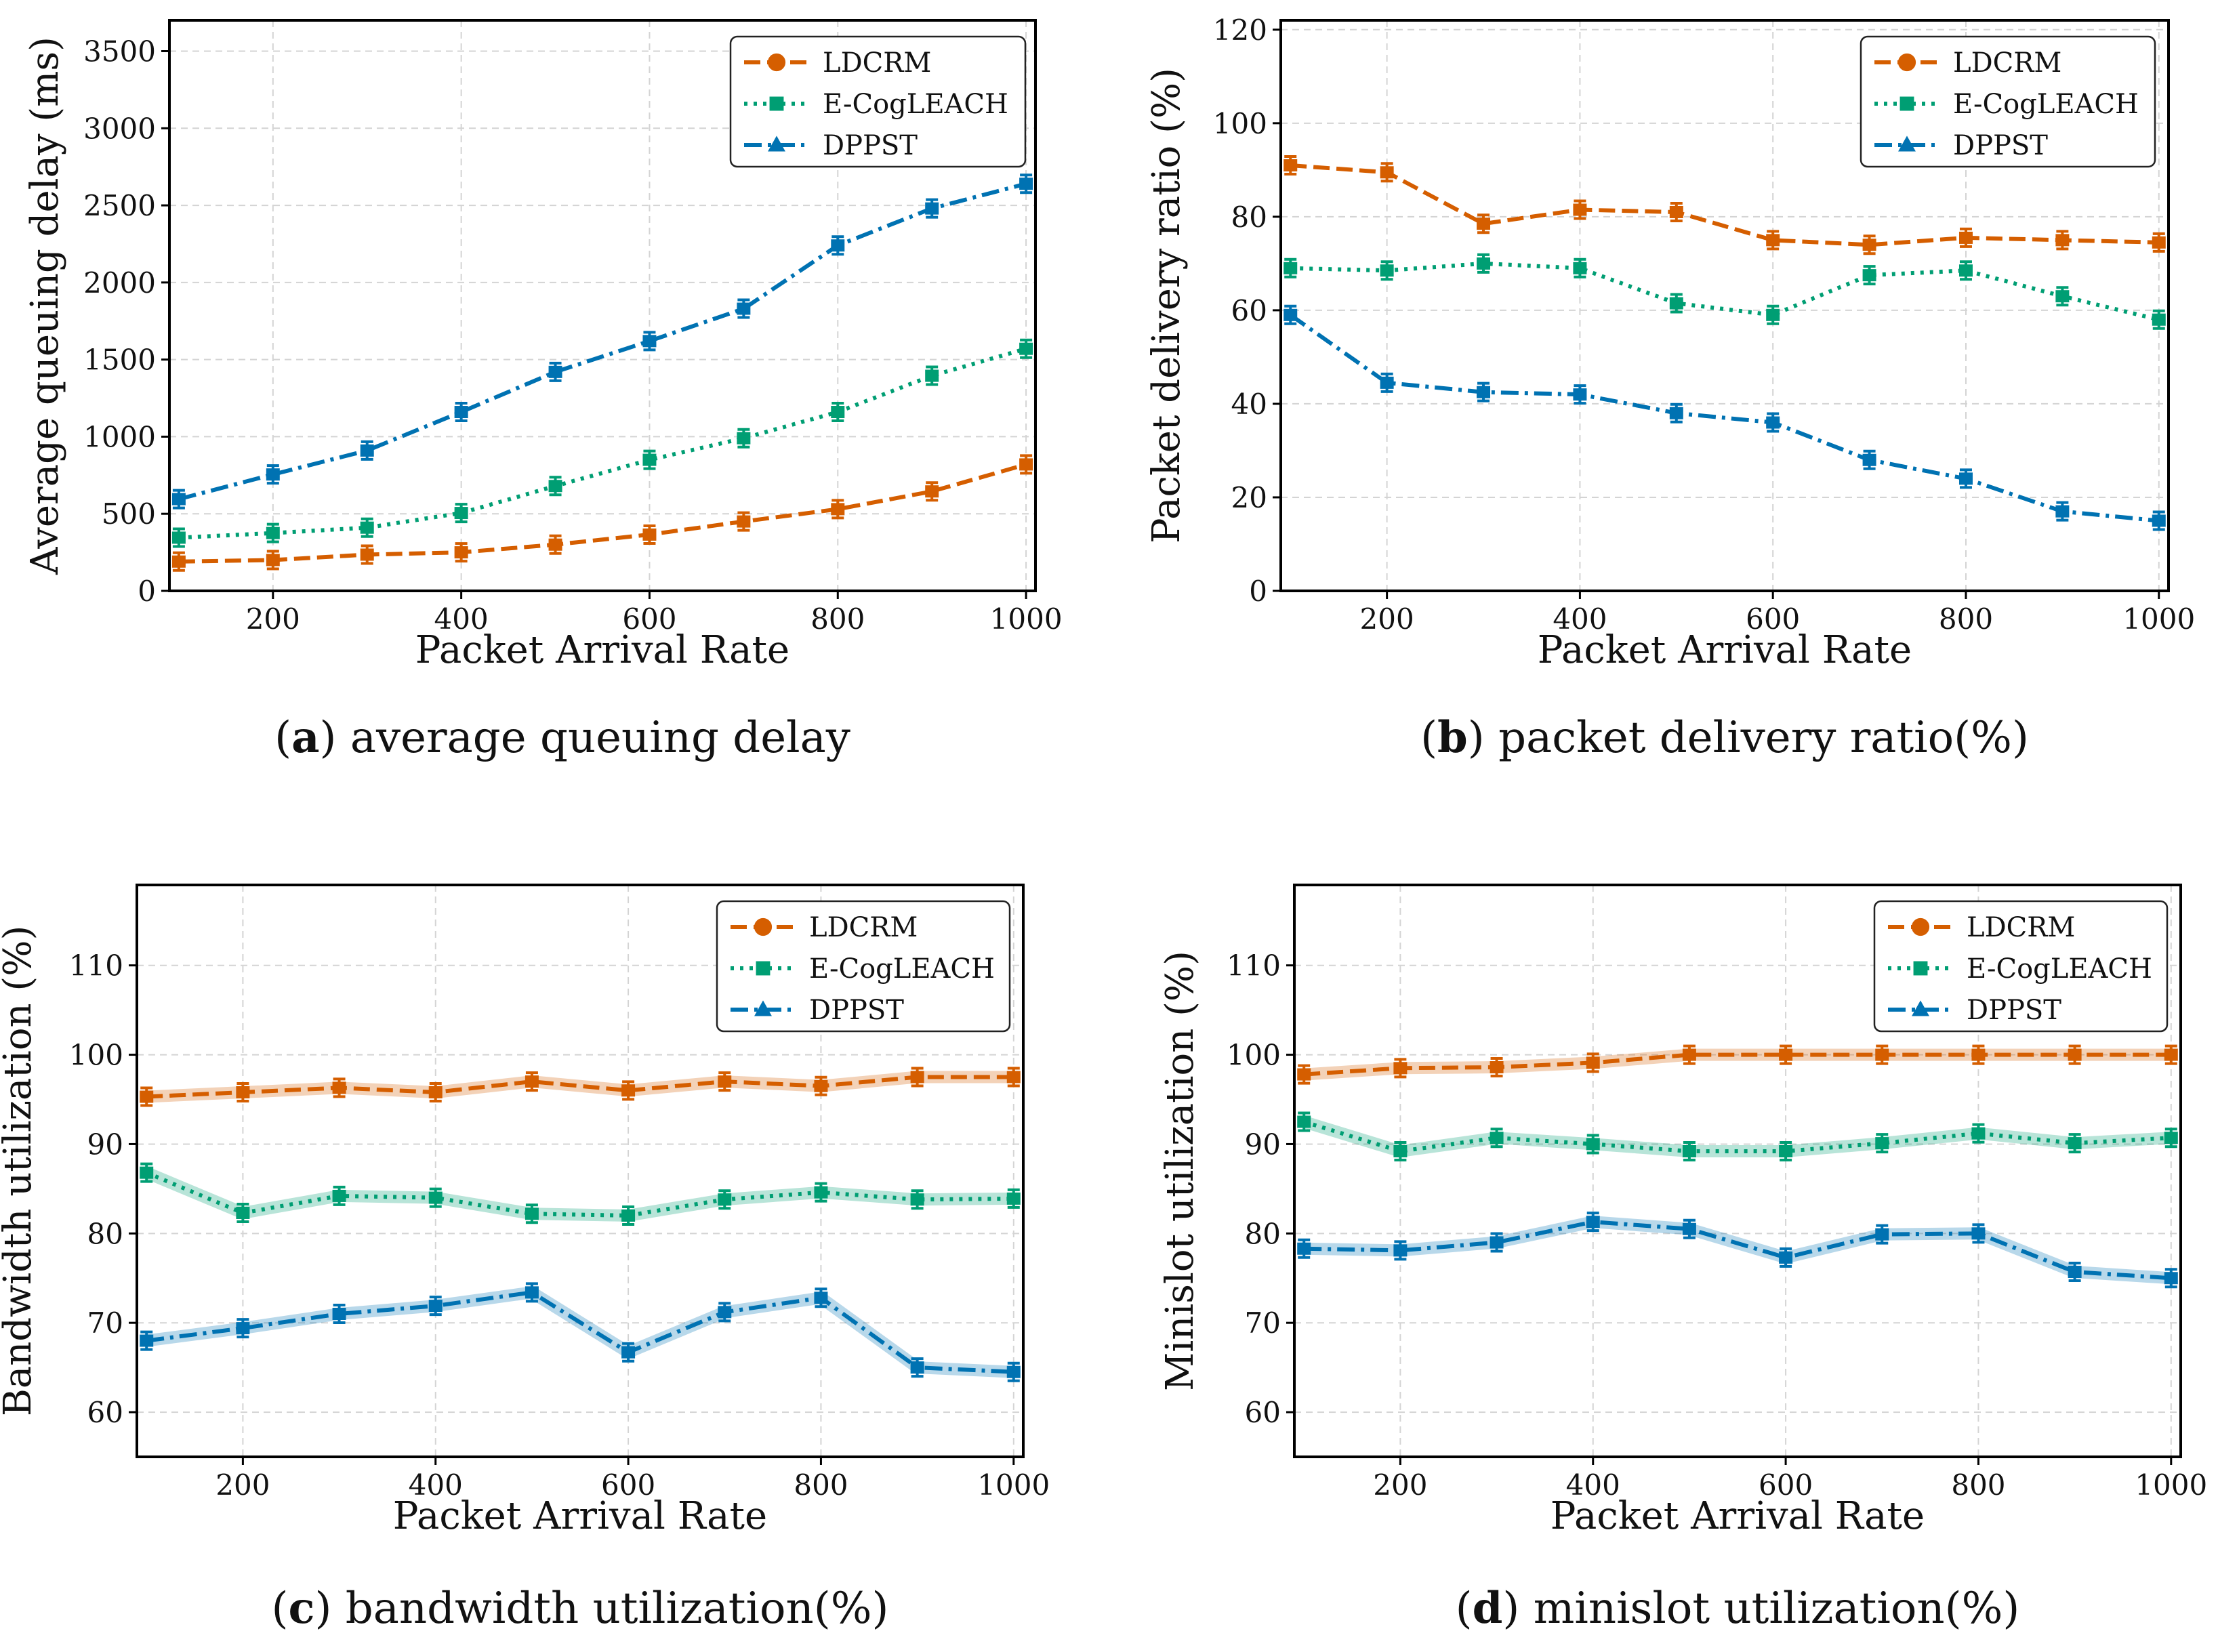 The height and width of the screenshot is (1652, 2218). I want to click on caption-letter: d, so click(1488, 1608).